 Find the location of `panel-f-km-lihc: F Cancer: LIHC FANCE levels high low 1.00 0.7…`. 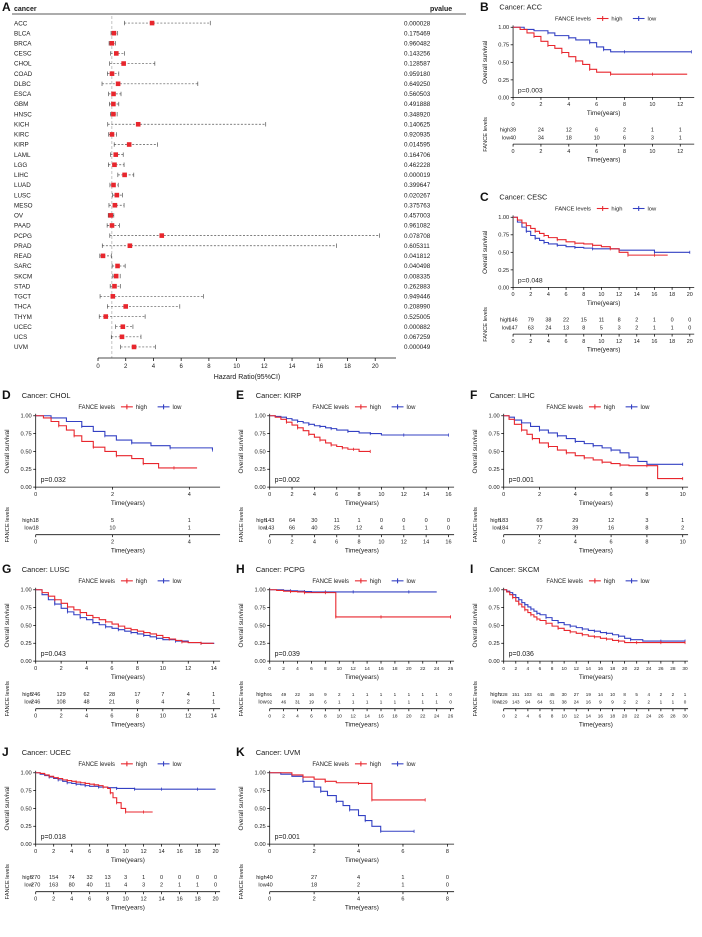

panel-f-km-lihc: F Cancer: LIHC FANCE levels high low 1.00 0.7… is located at coordinates (585, 475).